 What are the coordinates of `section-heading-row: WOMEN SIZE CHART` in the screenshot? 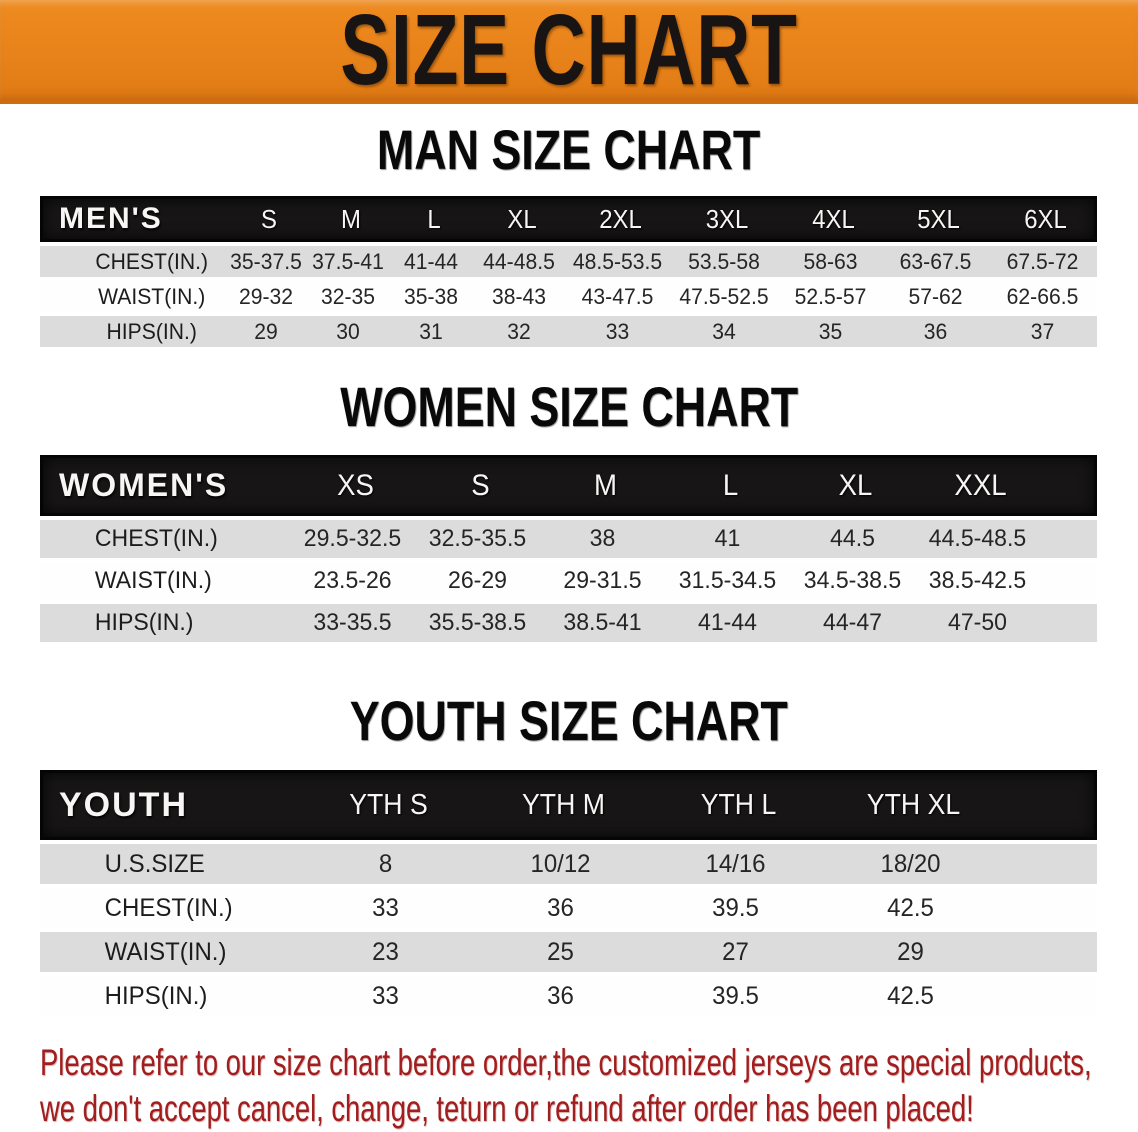 It's located at (569, 406).